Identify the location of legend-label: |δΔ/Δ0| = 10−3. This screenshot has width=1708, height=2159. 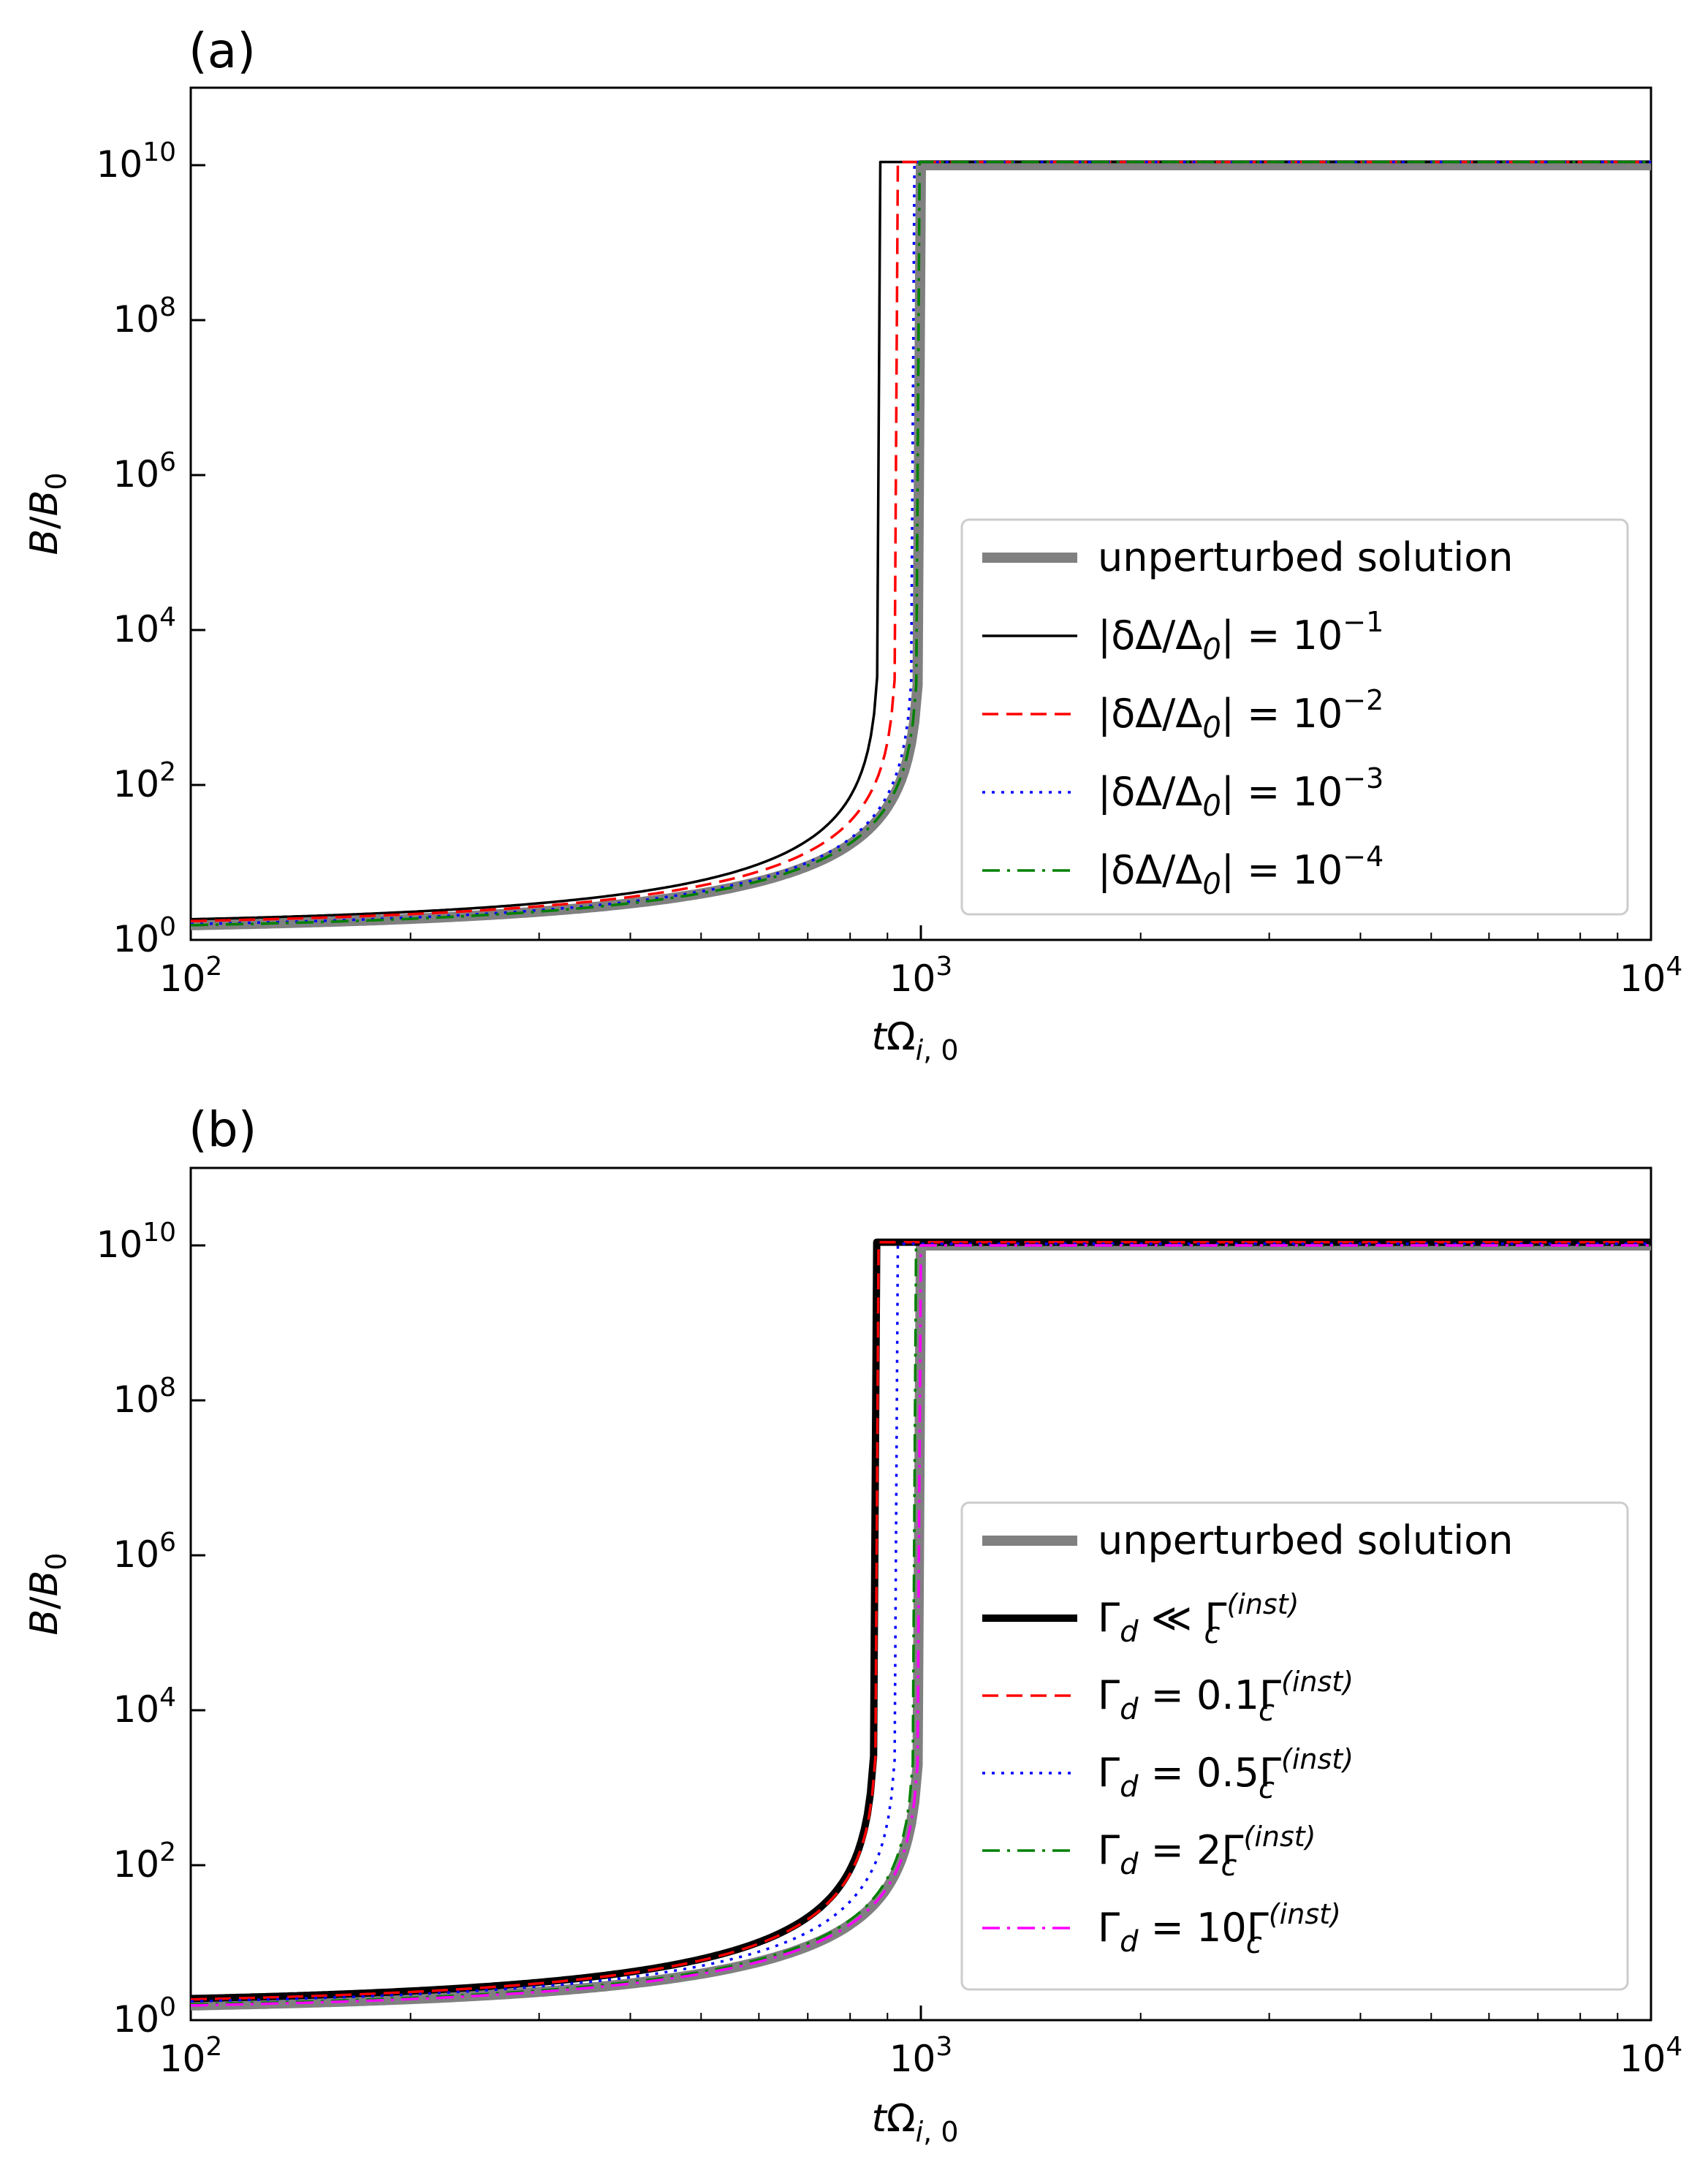
(1241, 792).